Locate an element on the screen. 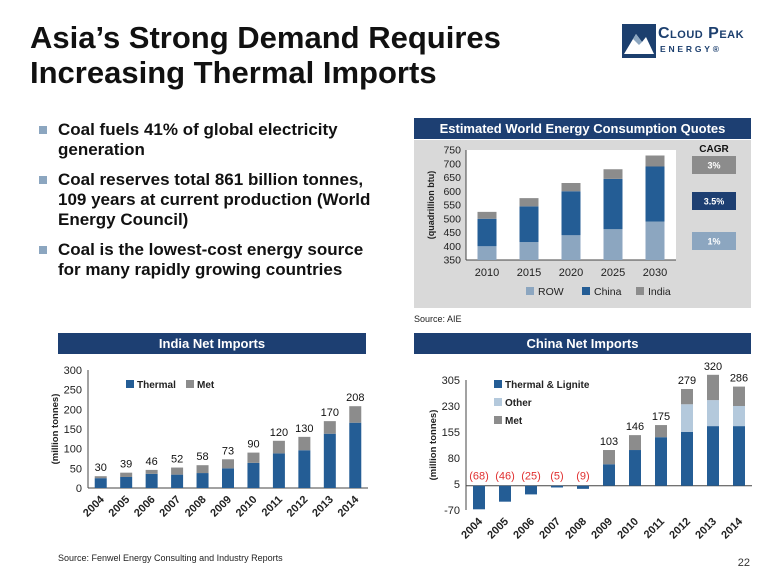  logo-name: Cloud Peak is located at coordinates (701, 33).